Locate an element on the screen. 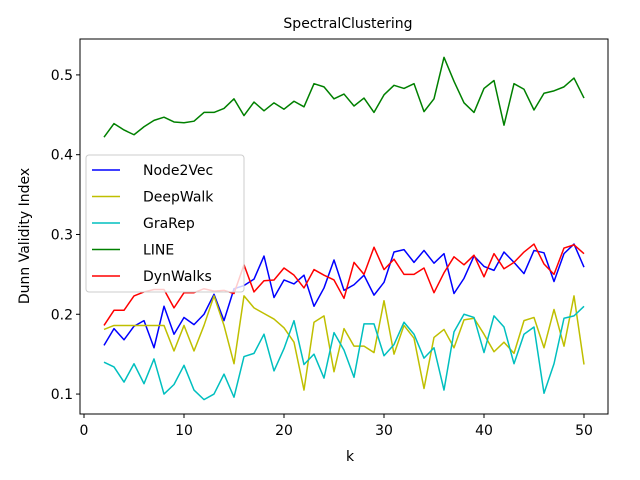 This screenshot has height=480, width=640. x-tick-label: 0 is located at coordinates (84, 431).